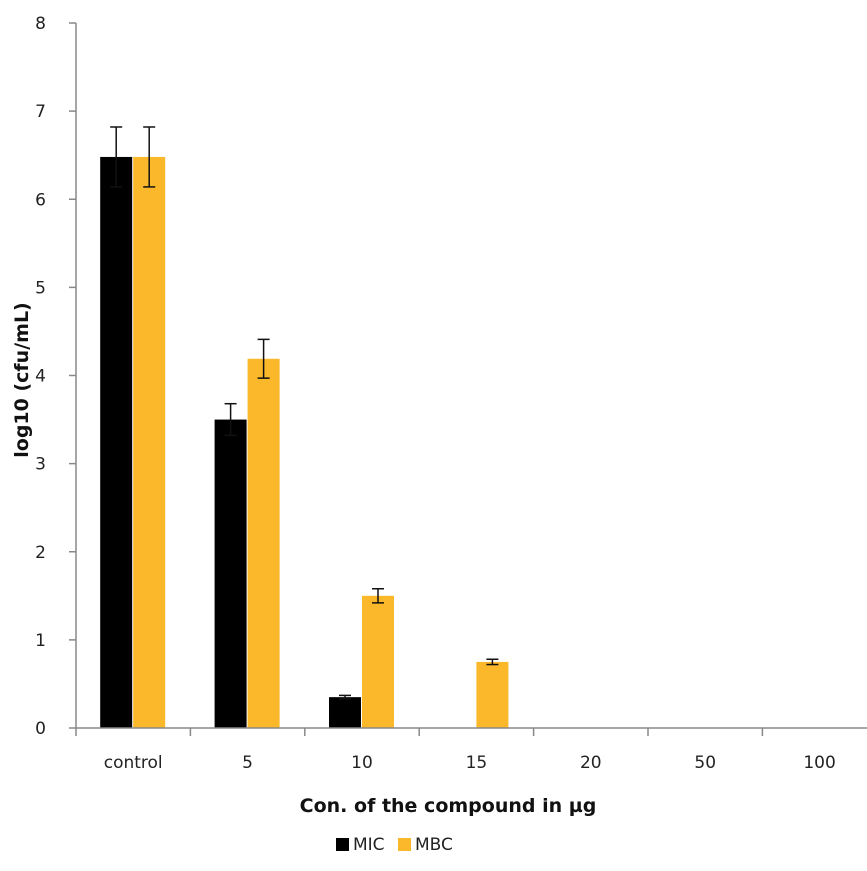 This screenshot has width=867, height=871. I want to click on x-tick-label: 15, so click(477, 763).